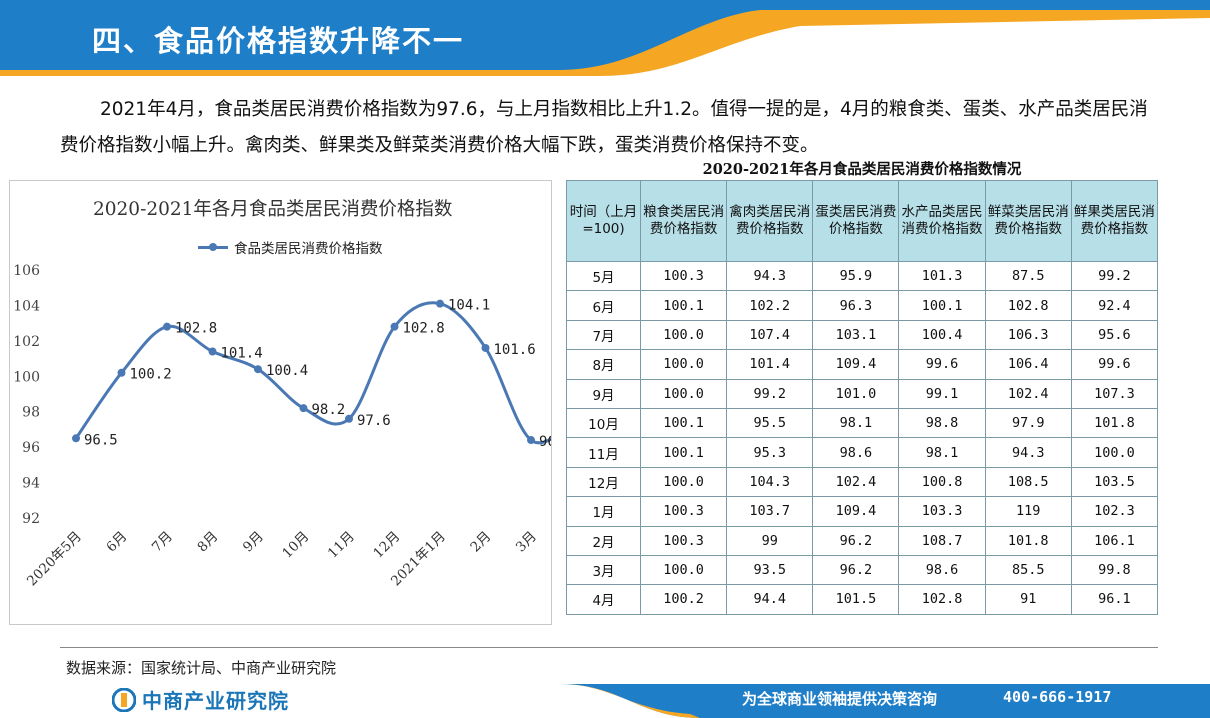 This screenshot has height=718, width=1210. I want to click on header-banner: 四、食品价格指数升降不一, so click(605, 39).